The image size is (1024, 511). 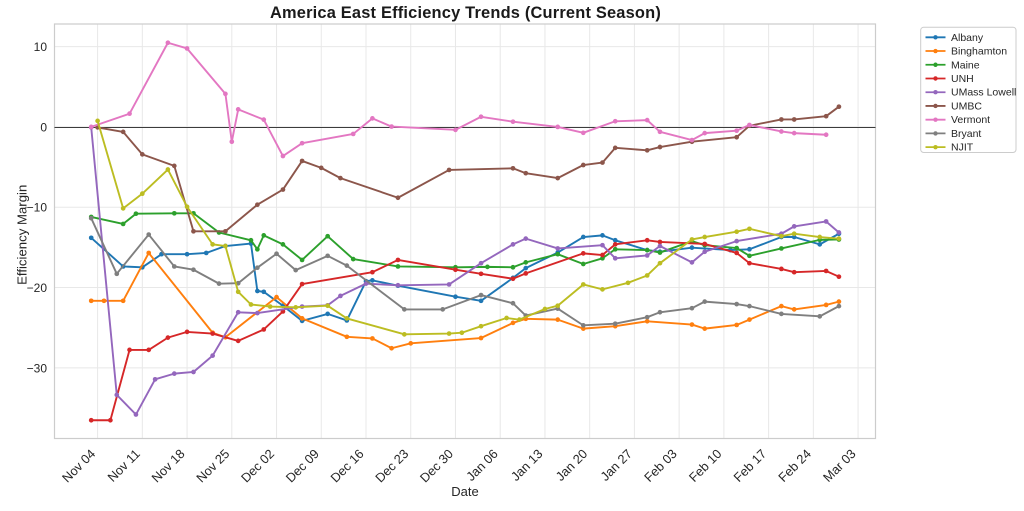 I want to click on svg-text: NJIT, so click(x=962, y=148).